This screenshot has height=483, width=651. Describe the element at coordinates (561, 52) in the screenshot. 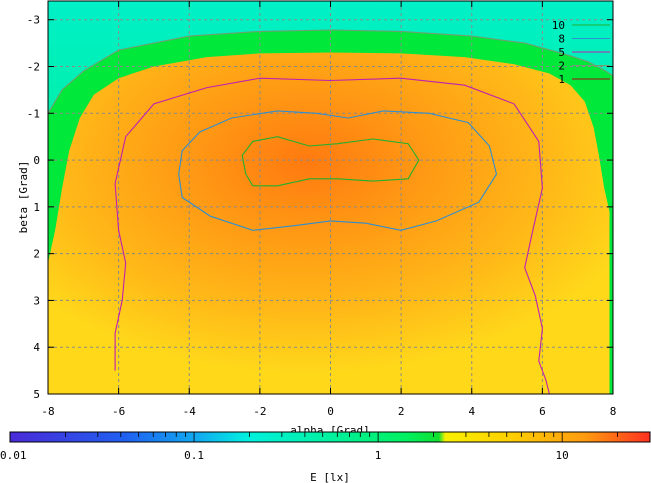

I see `legend-label-5: 5` at that location.